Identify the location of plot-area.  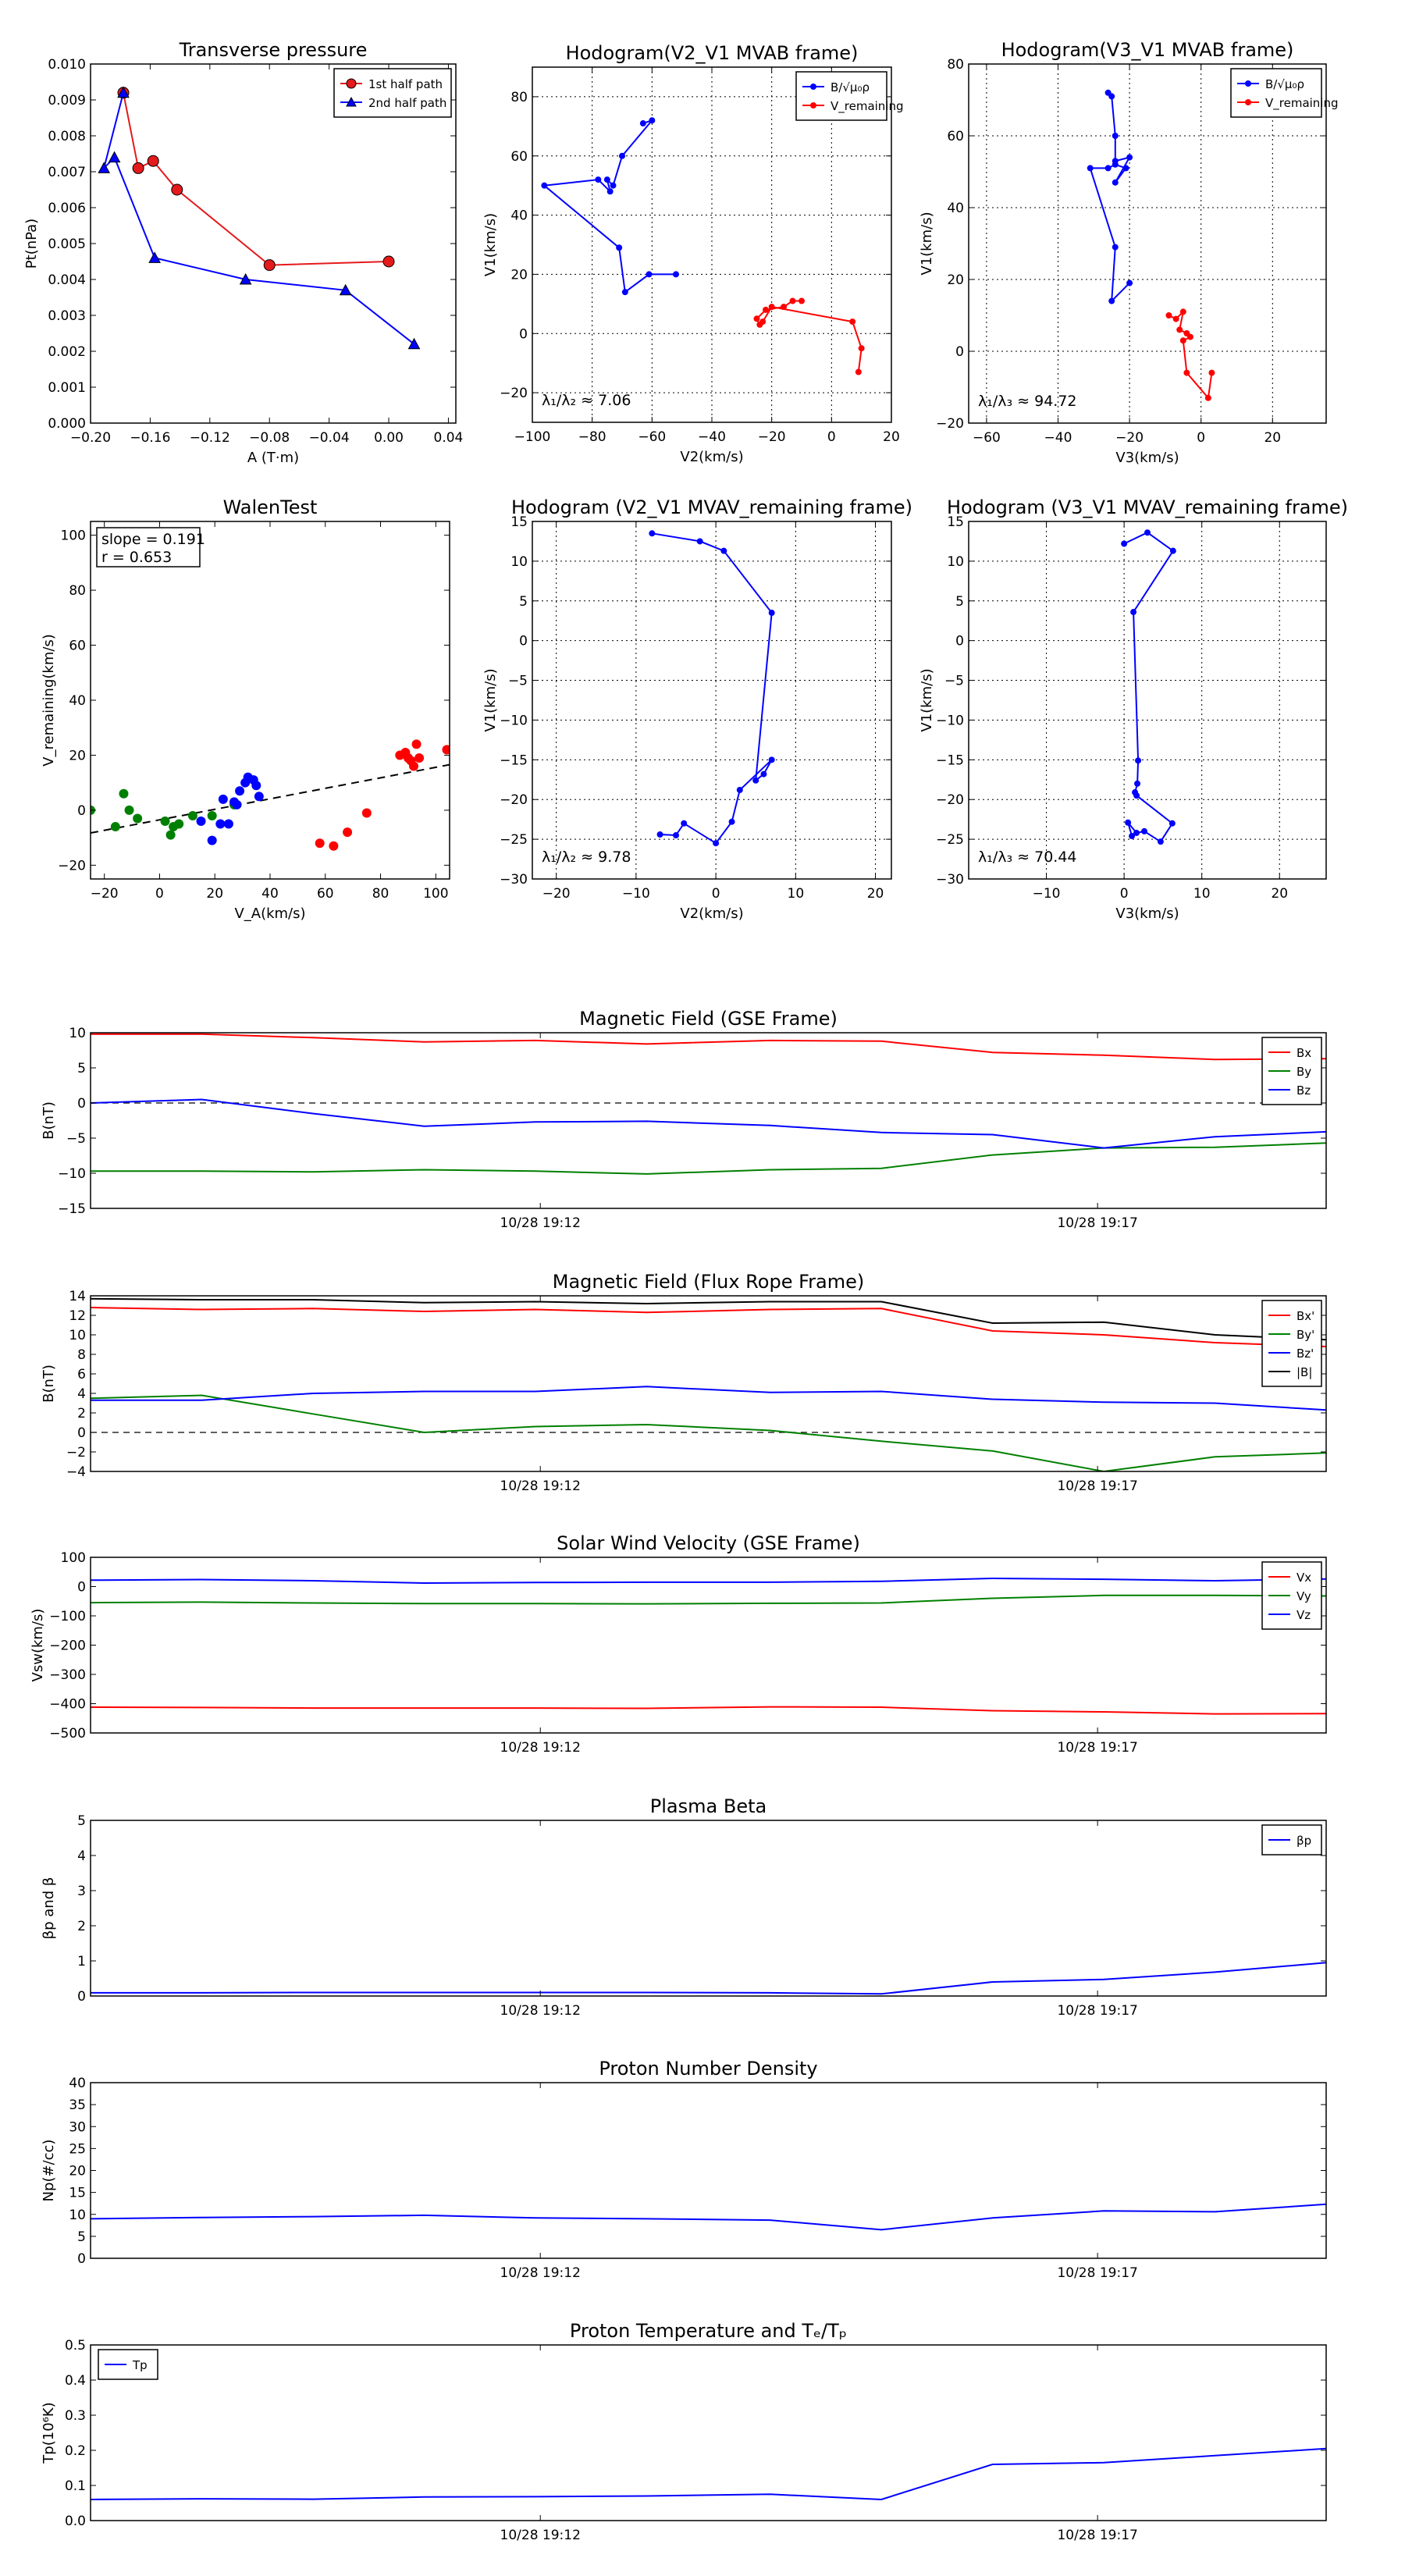
(709, 1978).